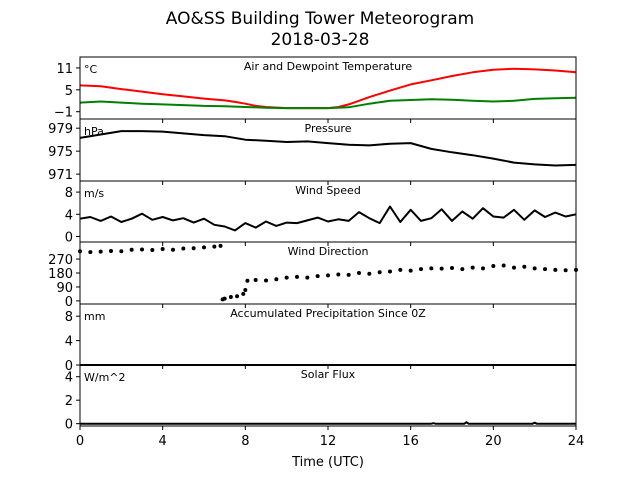  What do you see at coordinates (69, 342) in the screenshot?
I see `panel-5-ytick-label-1: 4` at bounding box center [69, 342].